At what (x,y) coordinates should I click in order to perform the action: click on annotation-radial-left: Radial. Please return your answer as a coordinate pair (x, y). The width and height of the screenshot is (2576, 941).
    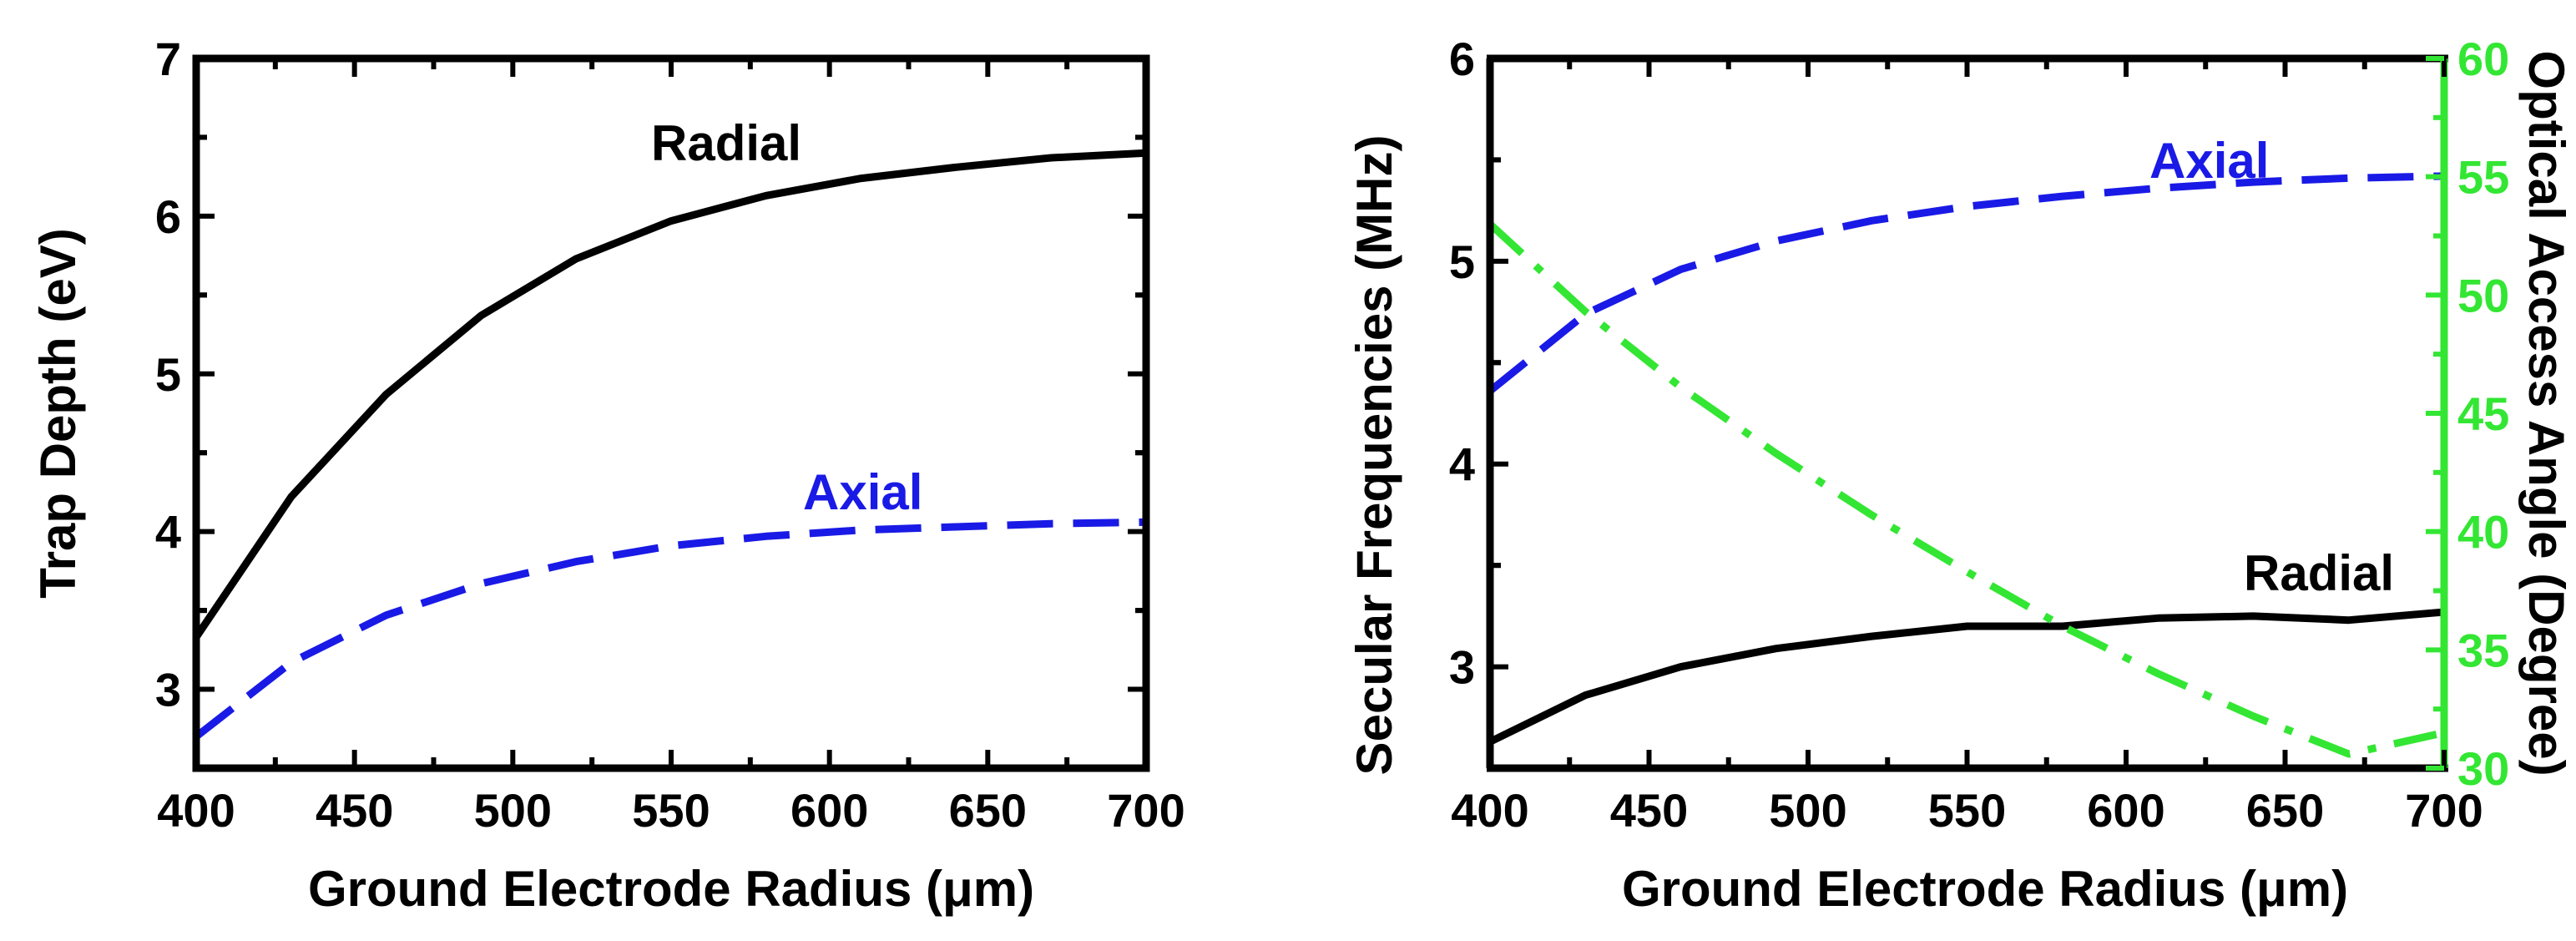
    Looking at the image, I should click on (726, 143).